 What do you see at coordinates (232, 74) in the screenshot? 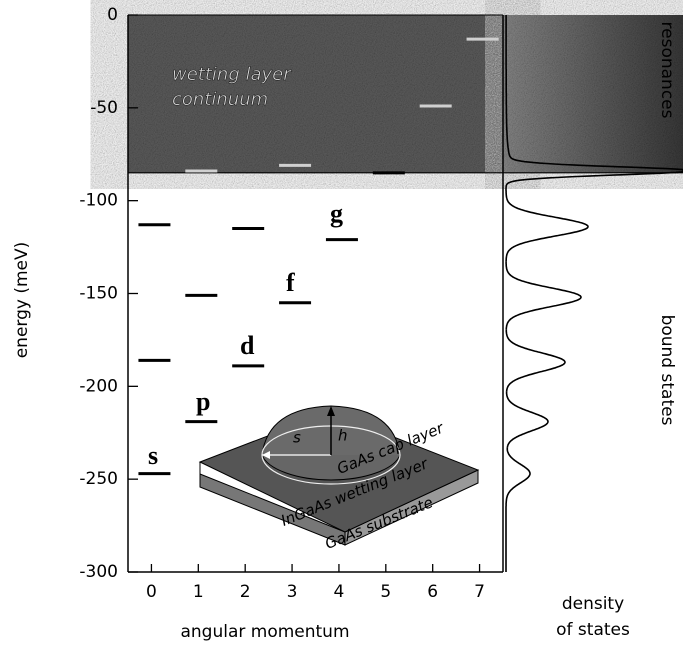
I see `continuum-label: wetting layer` at bounding box center [232, 74].